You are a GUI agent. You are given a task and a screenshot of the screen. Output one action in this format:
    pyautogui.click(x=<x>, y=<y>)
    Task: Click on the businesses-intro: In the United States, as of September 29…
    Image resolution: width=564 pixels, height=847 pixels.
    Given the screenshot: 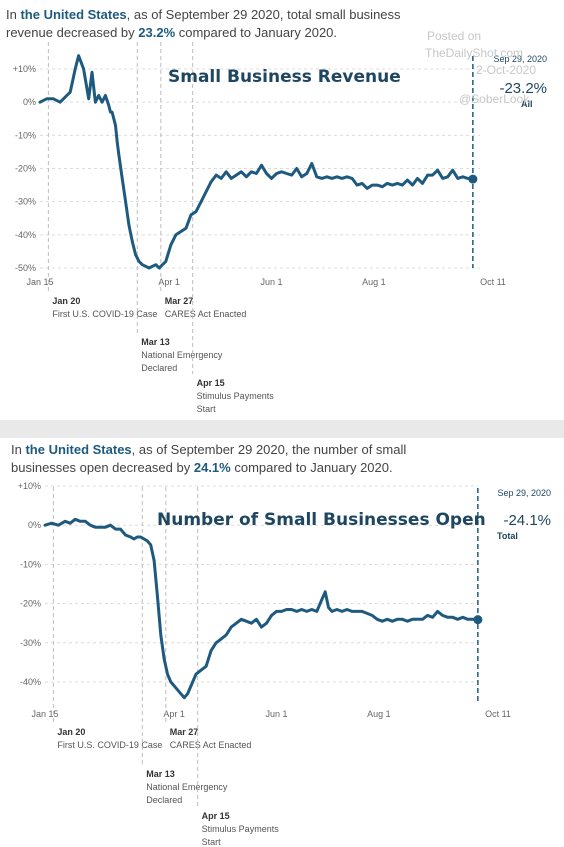 What is the action you would take?
    pyautogui.click(x=209, y=458)
    